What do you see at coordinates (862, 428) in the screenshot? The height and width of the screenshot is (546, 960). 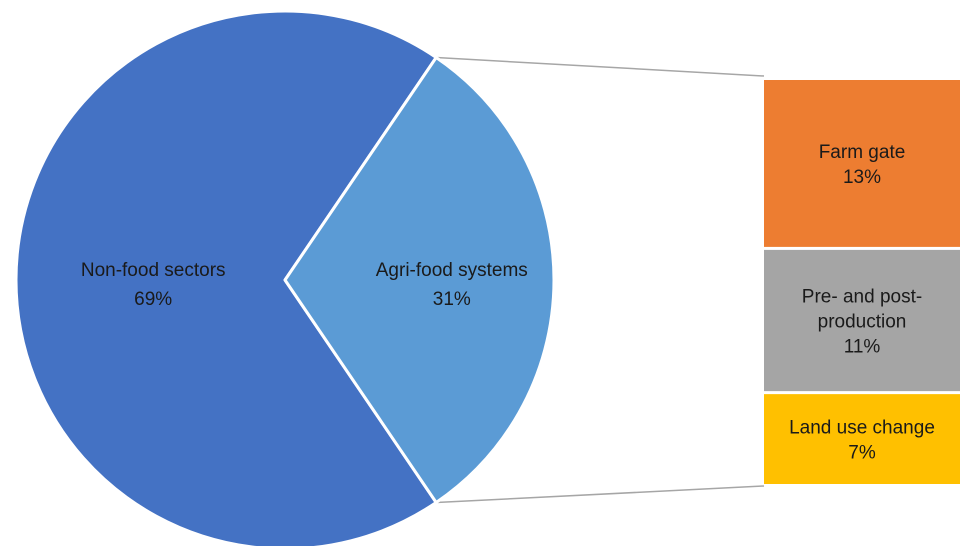 I see `bar-label-land-use-change: Land use change` at bounding box center [862, 428].